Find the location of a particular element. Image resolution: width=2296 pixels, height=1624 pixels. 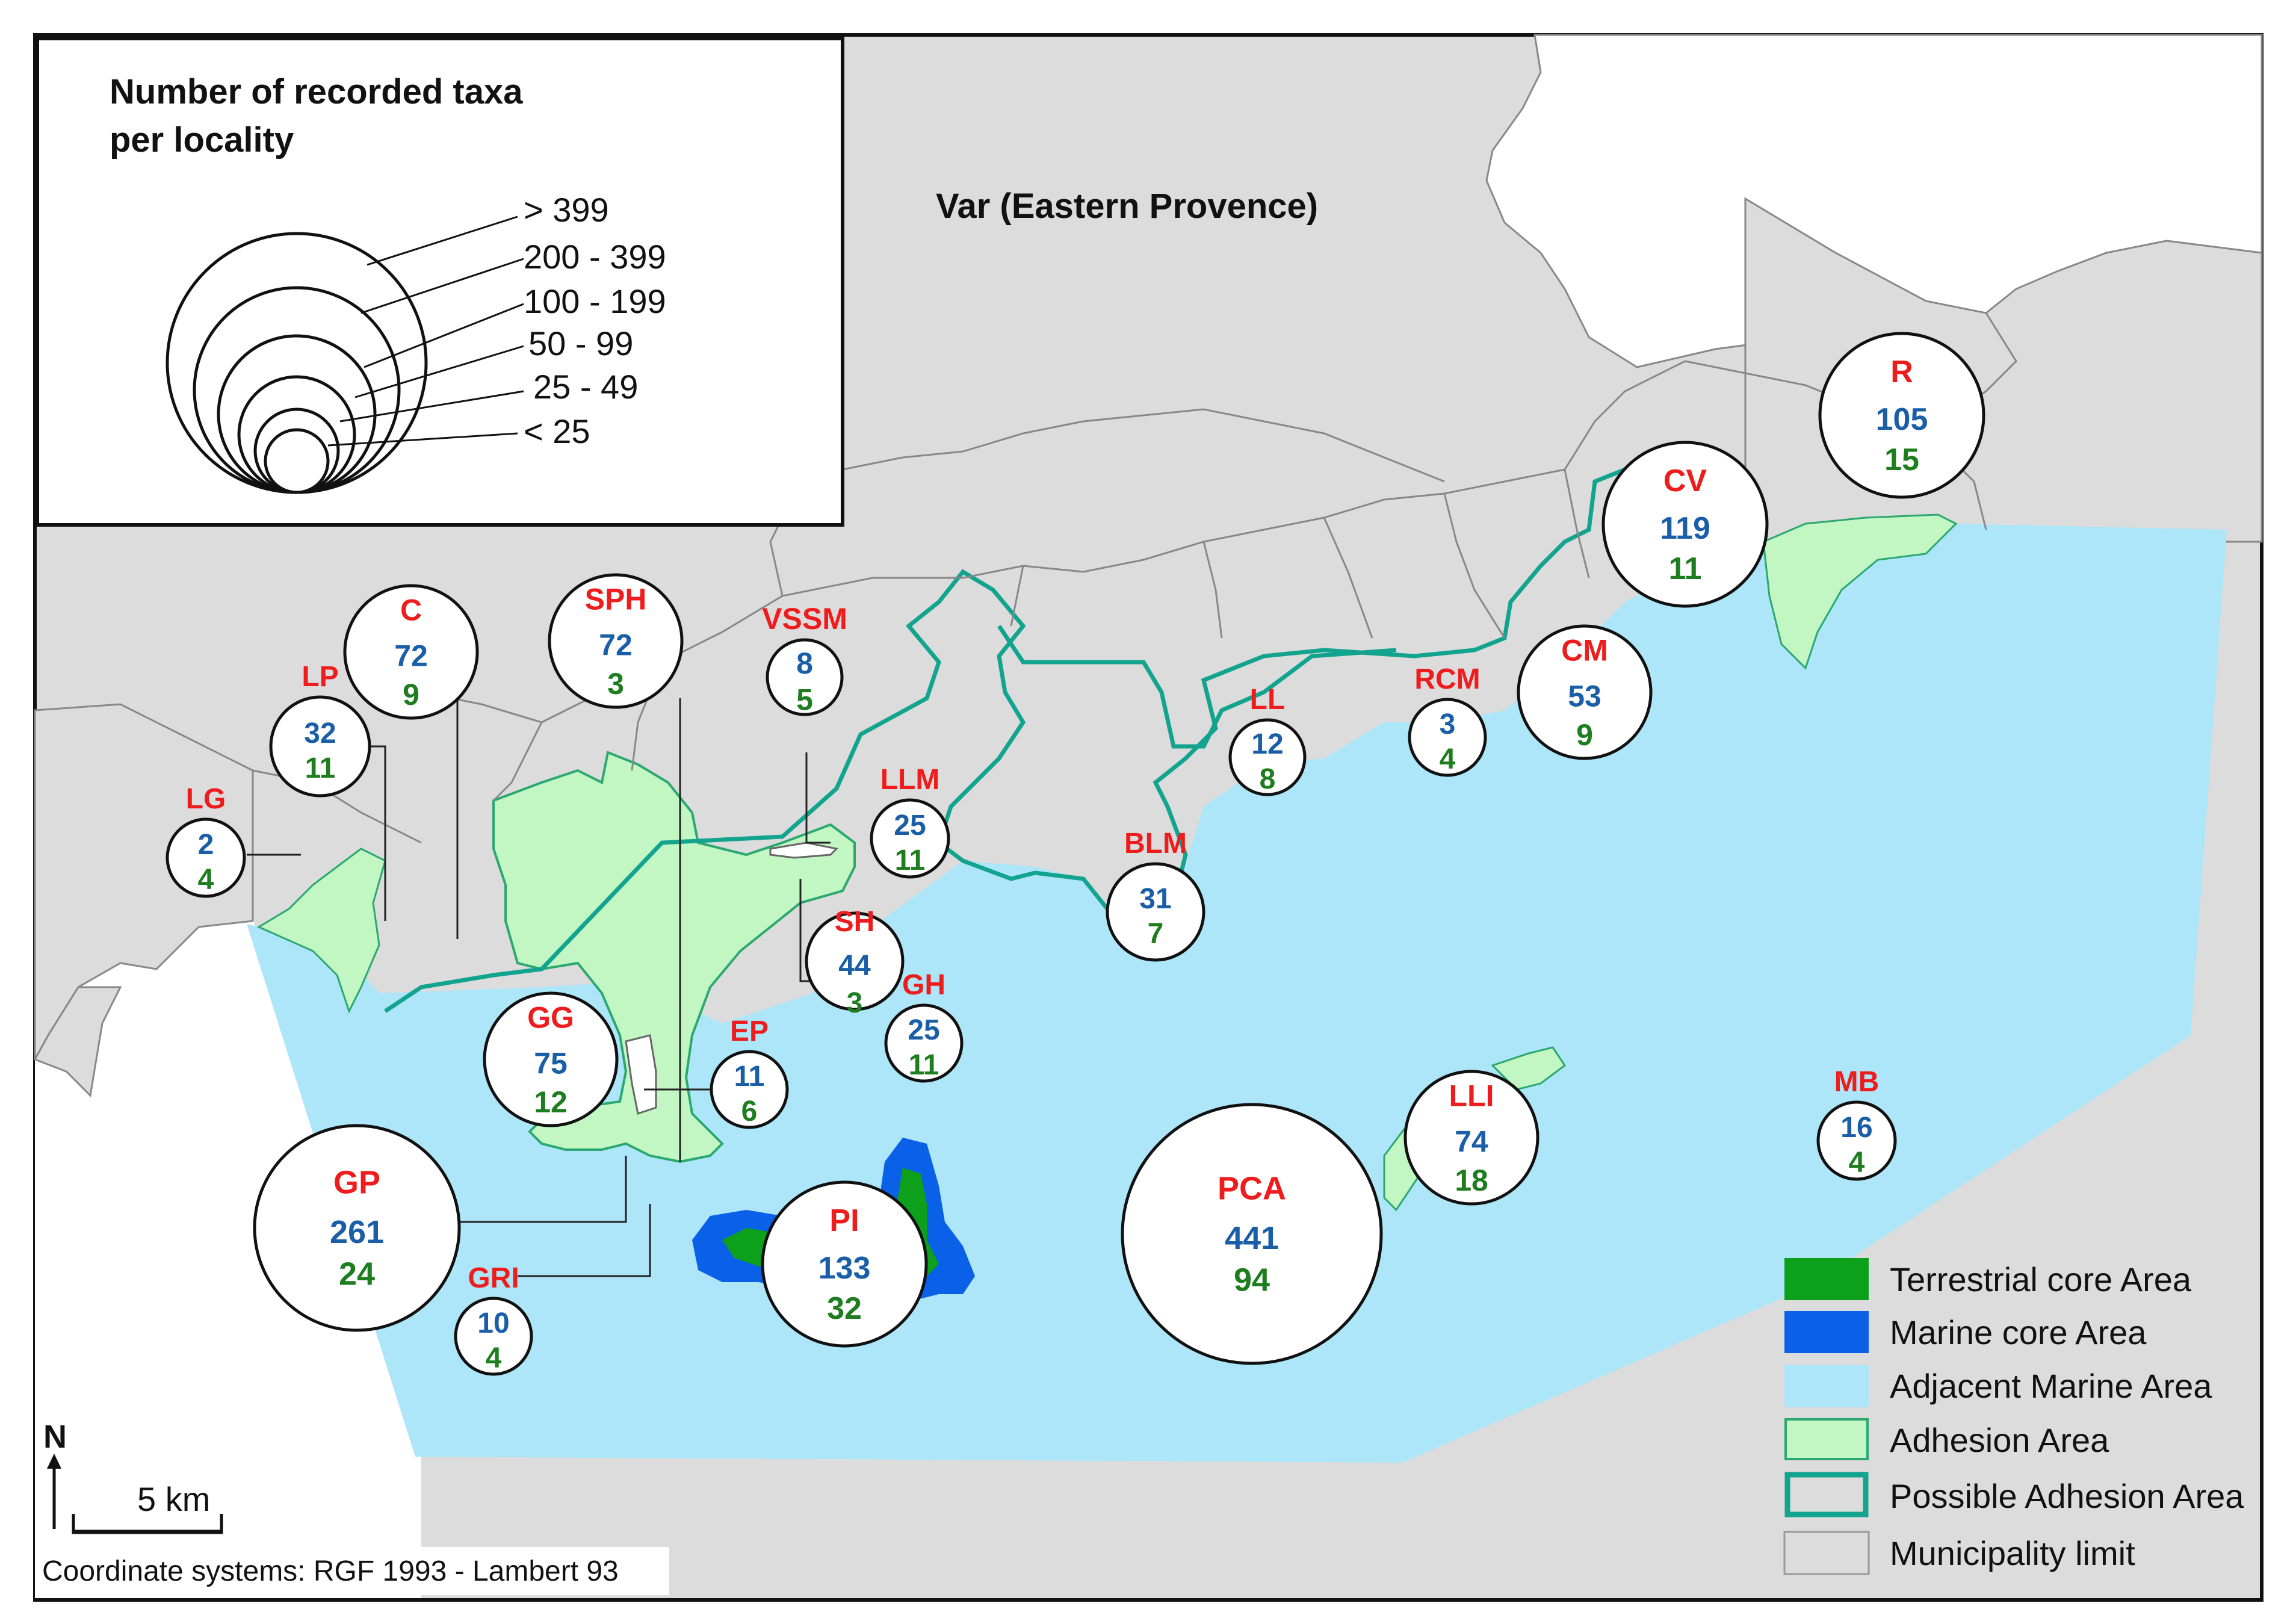

locality-pi: PI 133 32 is located at coordinates (845, 1264).